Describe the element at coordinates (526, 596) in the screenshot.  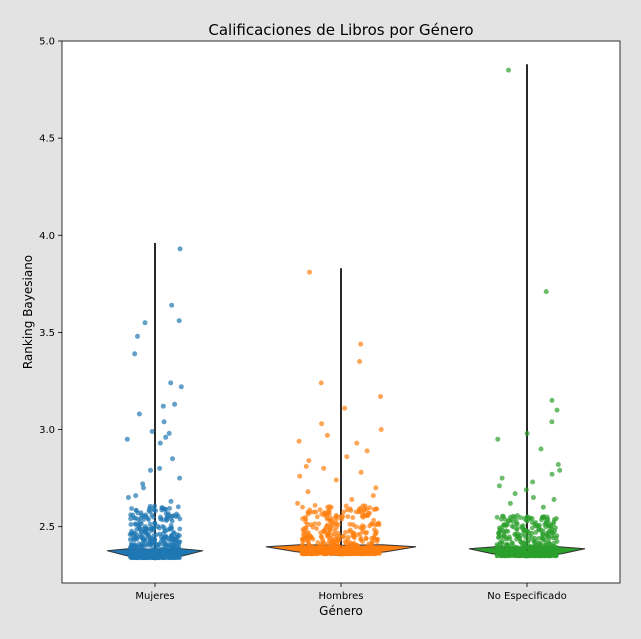
I see `x-tick-label: No Especificado` at that location.